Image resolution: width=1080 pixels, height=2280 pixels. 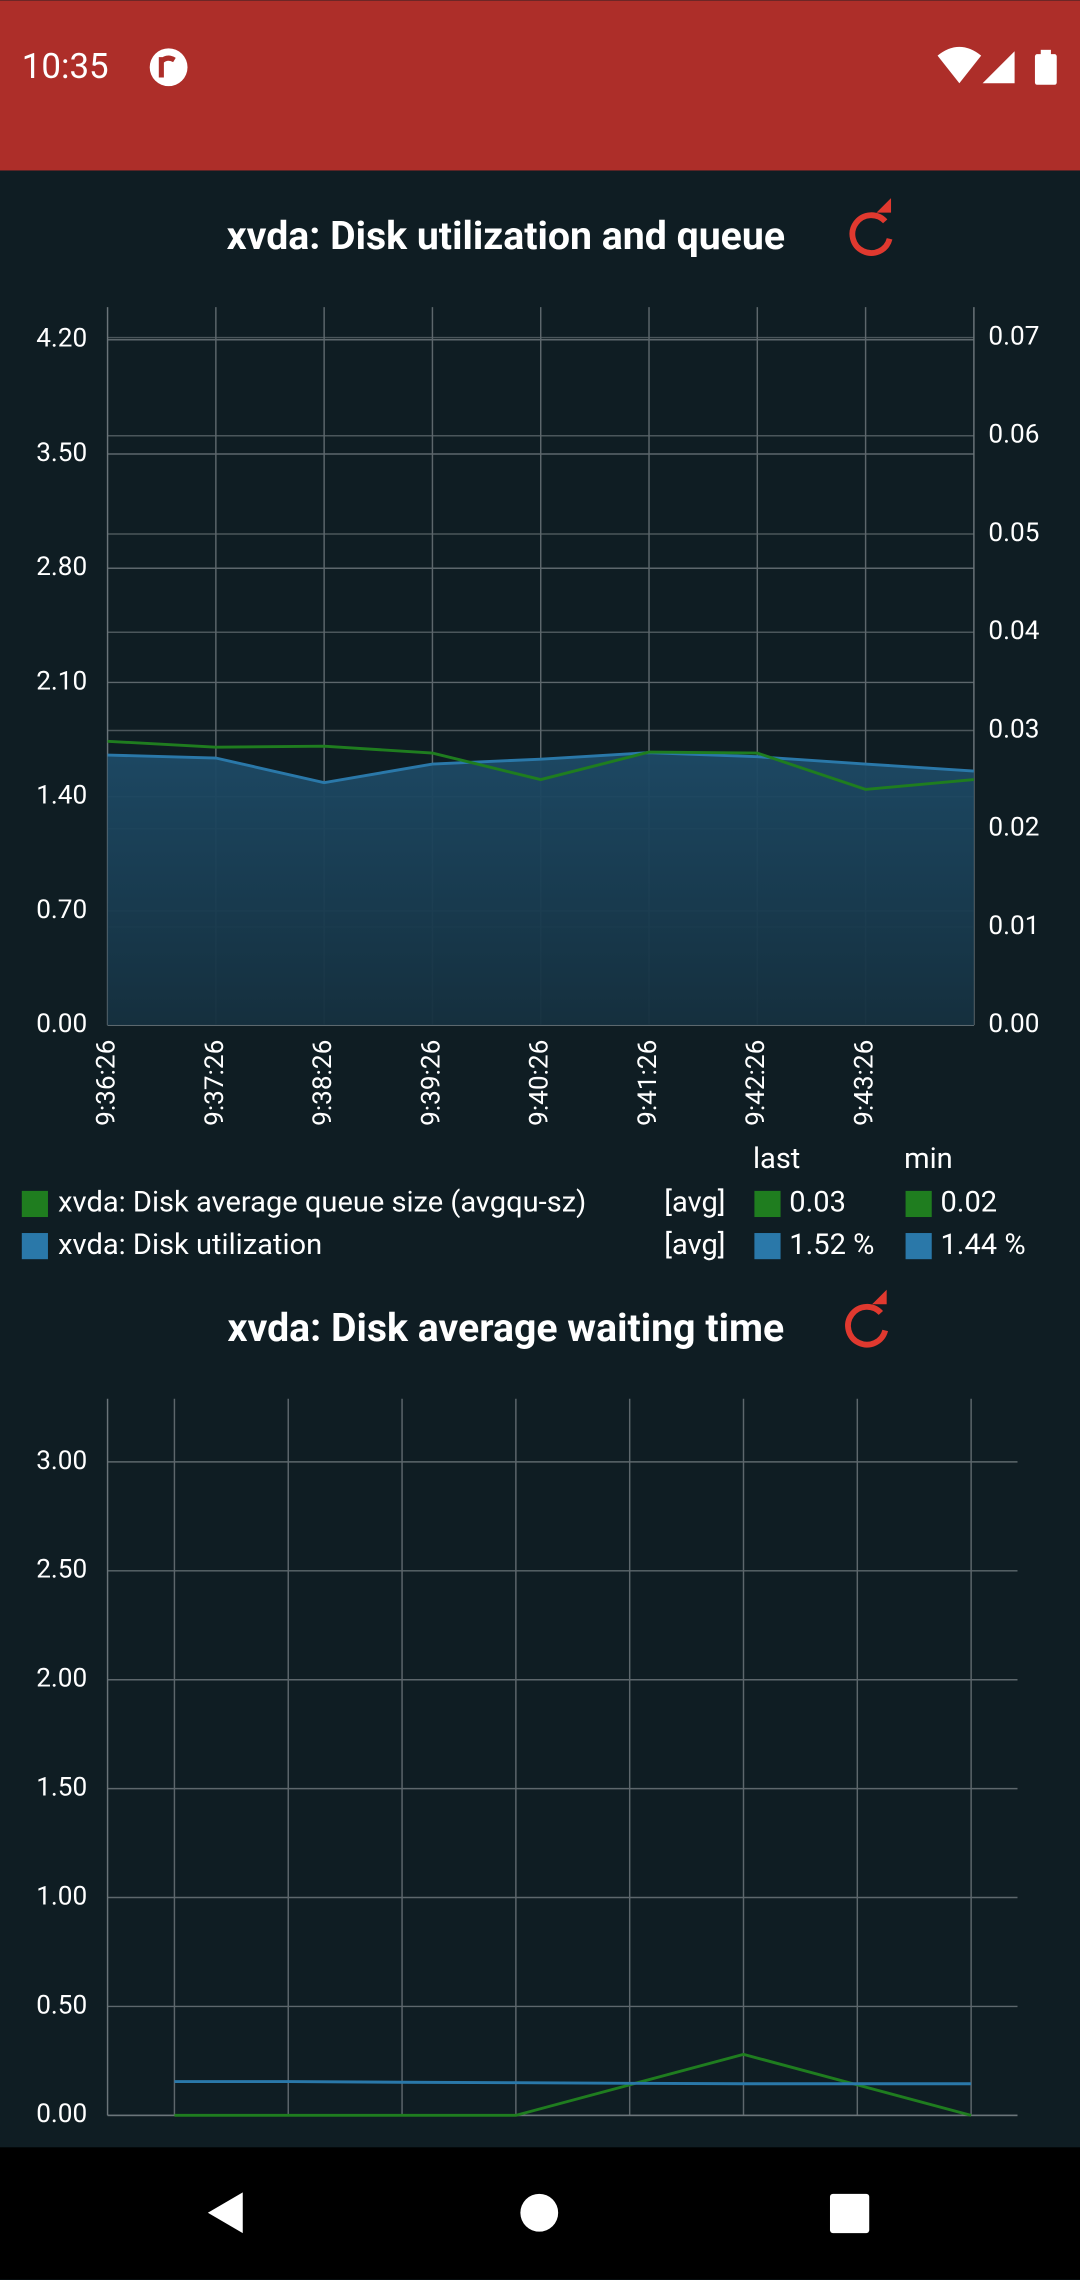 What do you see at coordinates (106, 1083) in the screenshot?
I see `x-tick-label: 9:36:26` at bounding box center [106, 1083].